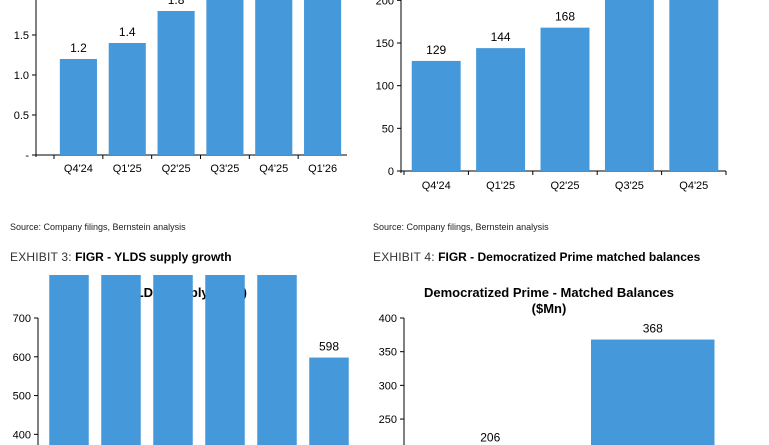 The height and width of the screenshot is (445, 769). Describe the element at coordinates (21, 116) in the screenshot. I see `y-tick-label: 0.5` at that location.